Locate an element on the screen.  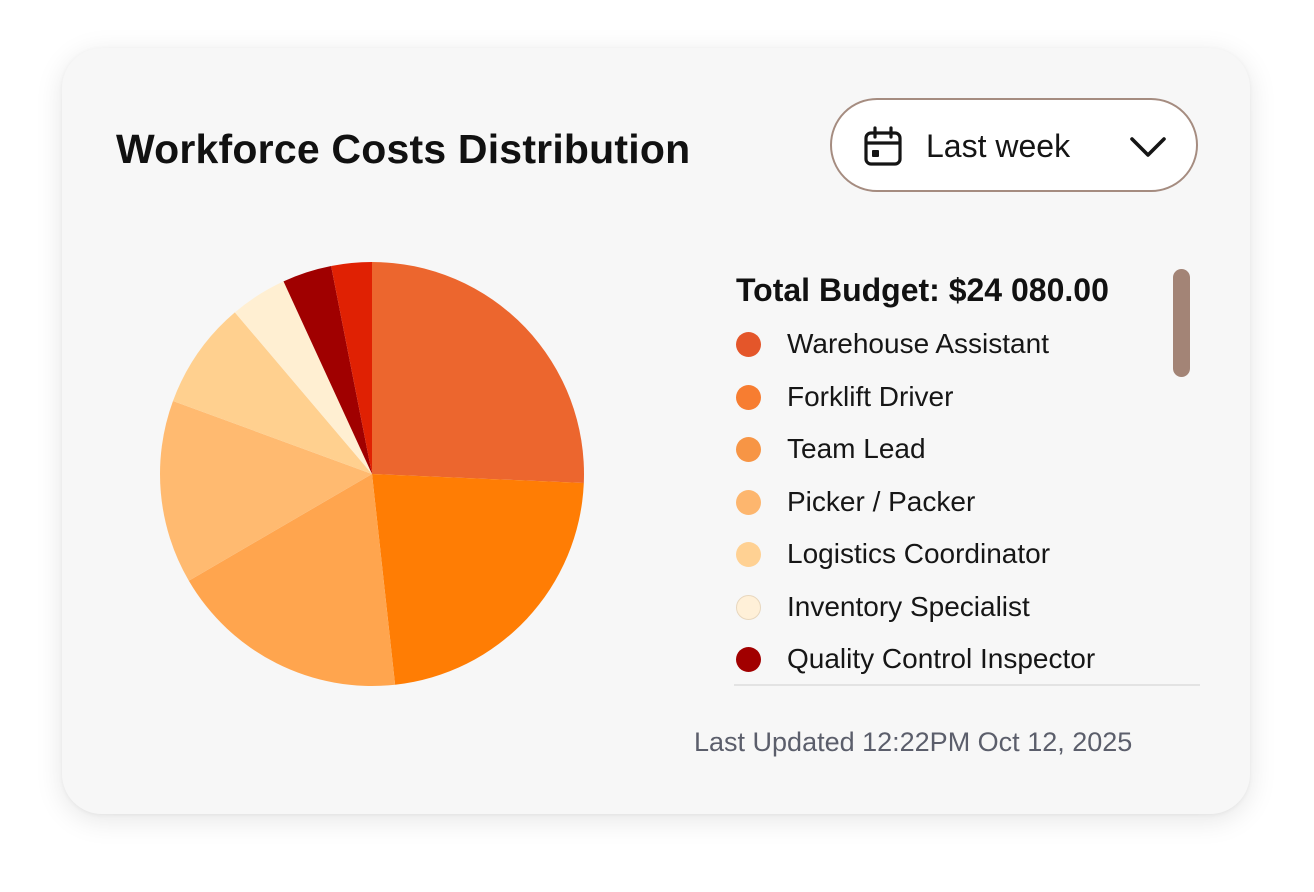
legend-item-label: Forklift Driver is located at coordinates (870, 396).